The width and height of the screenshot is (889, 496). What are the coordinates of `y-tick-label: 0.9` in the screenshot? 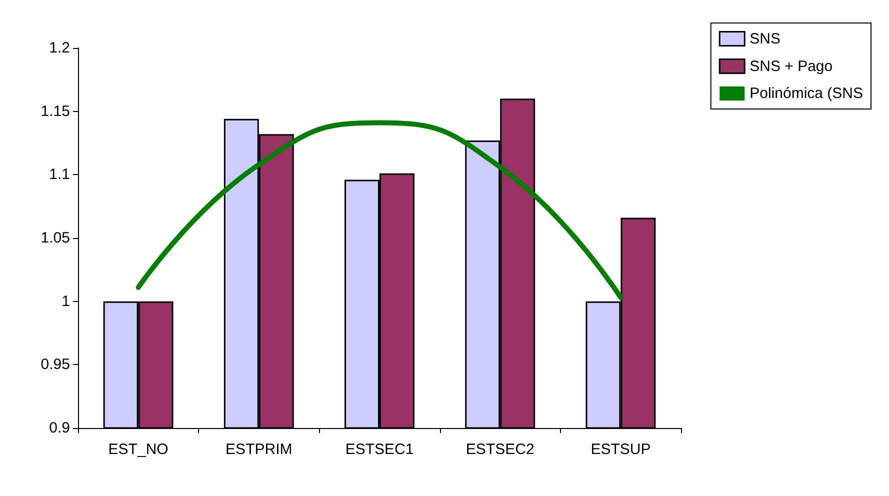 It's located at (59, 428).